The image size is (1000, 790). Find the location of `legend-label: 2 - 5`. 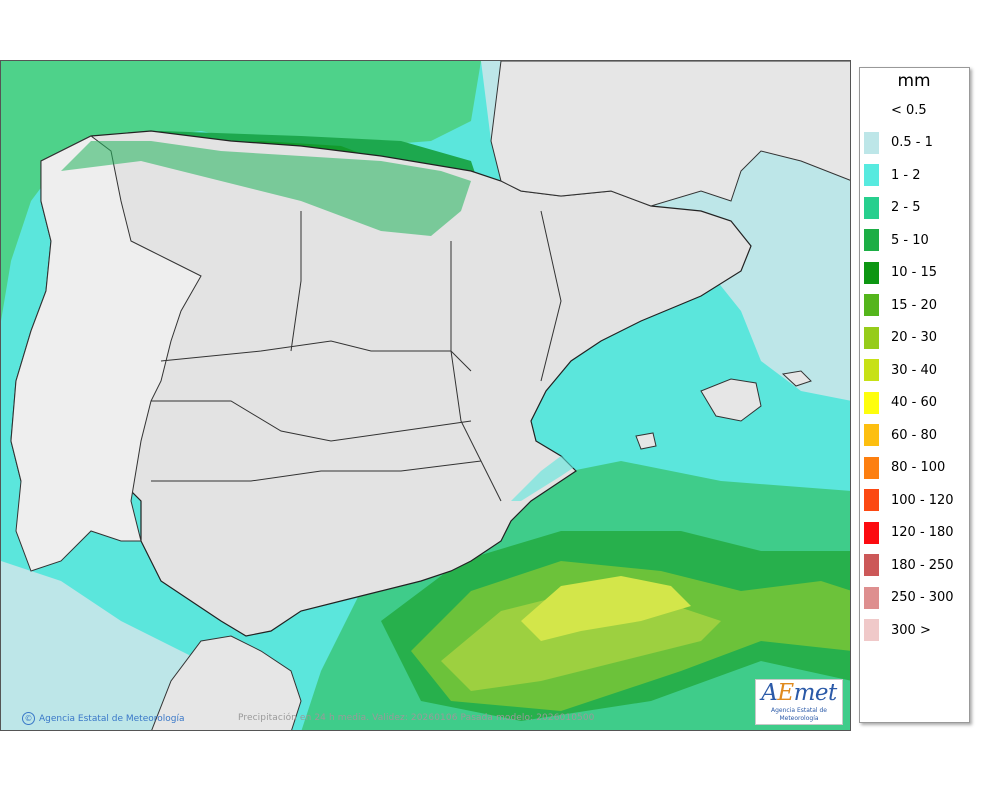

legend-label: 2 - 5 is located at coordinates (906, 207).